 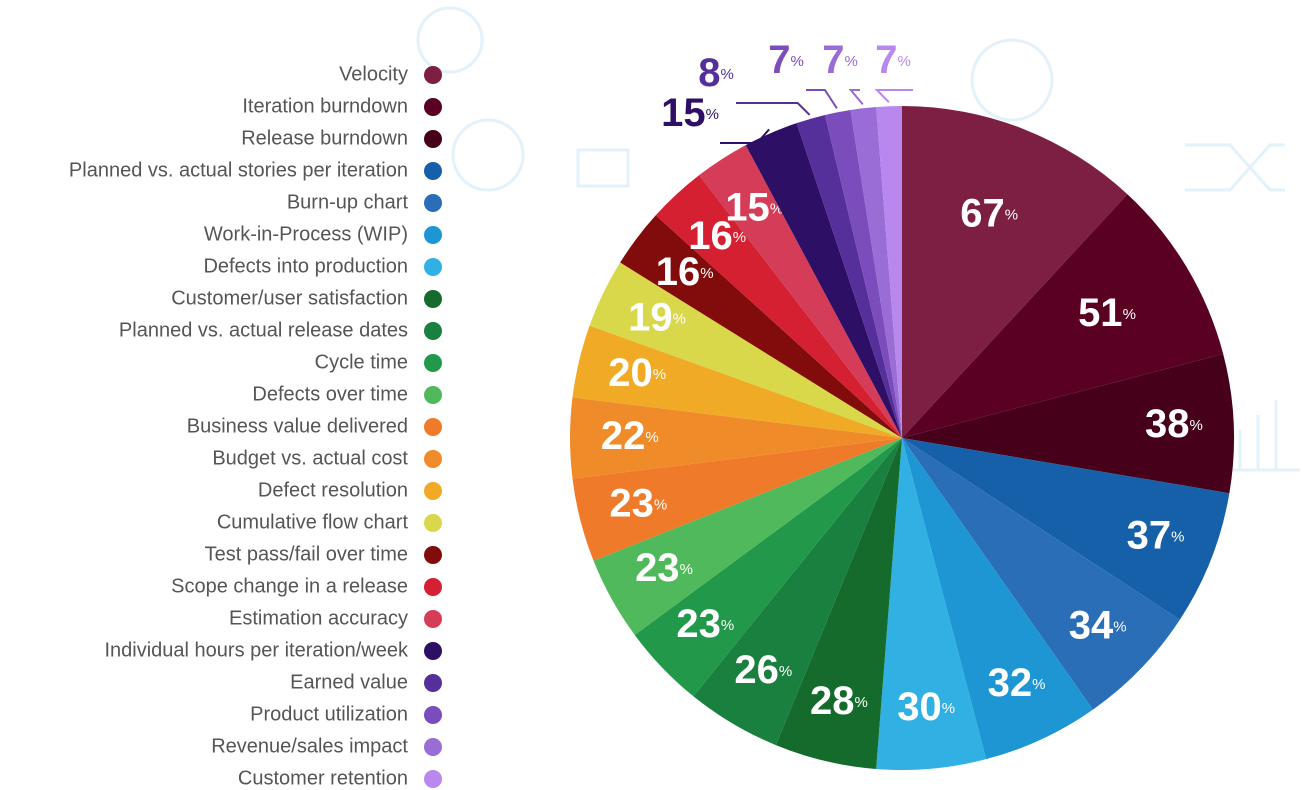 What do you see at coordinates (256, 650) in the screenshot?
I see `legend-label: Individual hours per iteration/week` at bounding box center [256, 650].